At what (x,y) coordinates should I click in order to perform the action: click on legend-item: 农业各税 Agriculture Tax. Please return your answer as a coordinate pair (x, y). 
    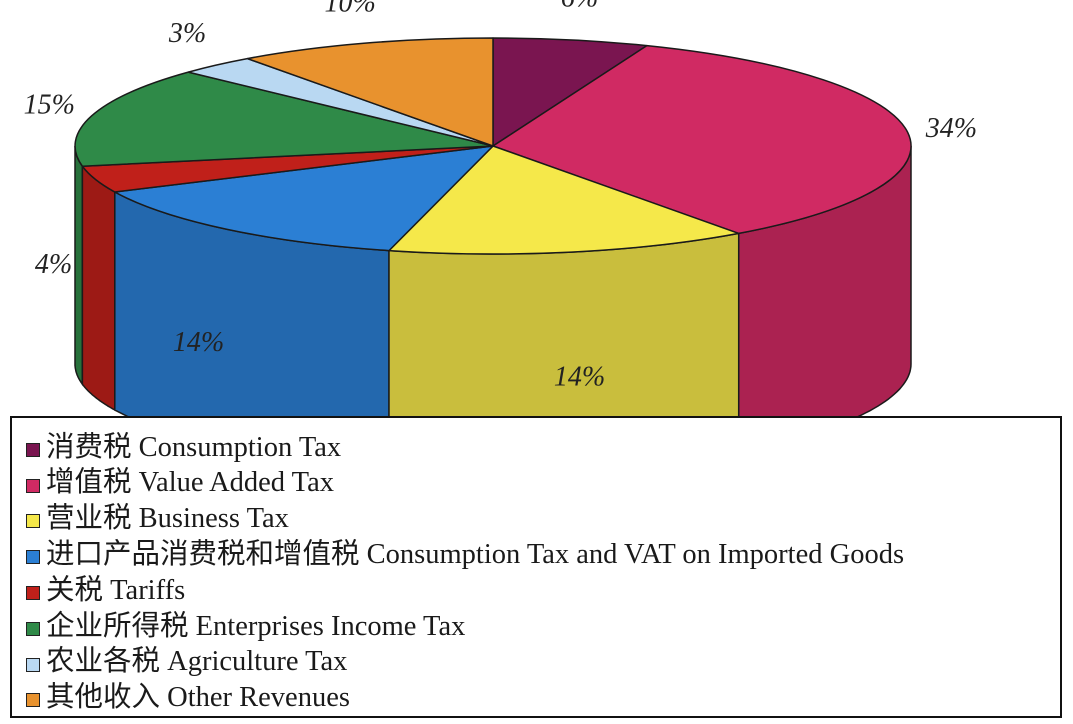
    Looking at the image, I should click on (543, 663).